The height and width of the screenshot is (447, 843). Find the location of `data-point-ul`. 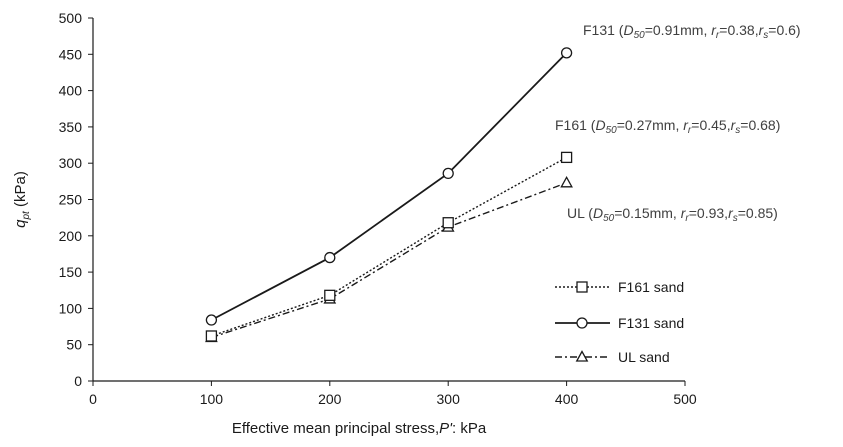

data-point-ul is located at coordinates (566, 181).